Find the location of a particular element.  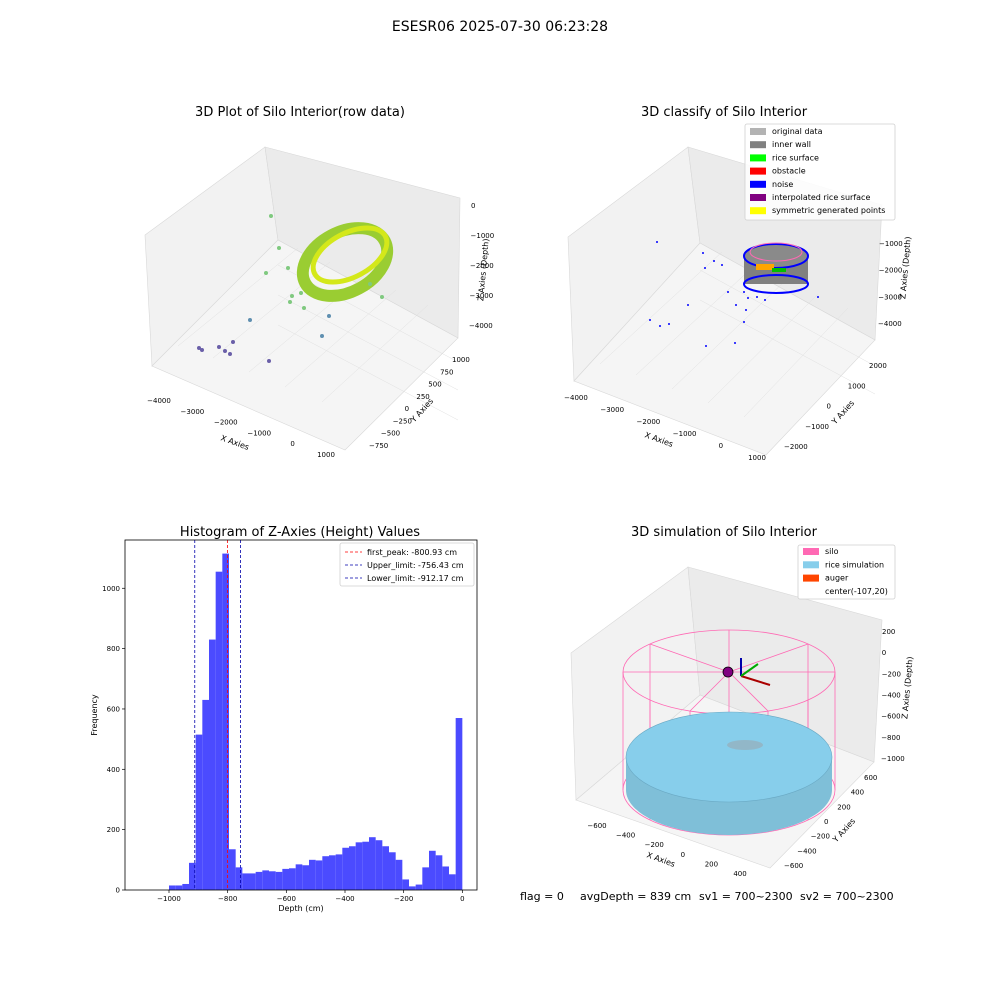

raw-z-tick: −3000 is located at coordinates (482, 296).